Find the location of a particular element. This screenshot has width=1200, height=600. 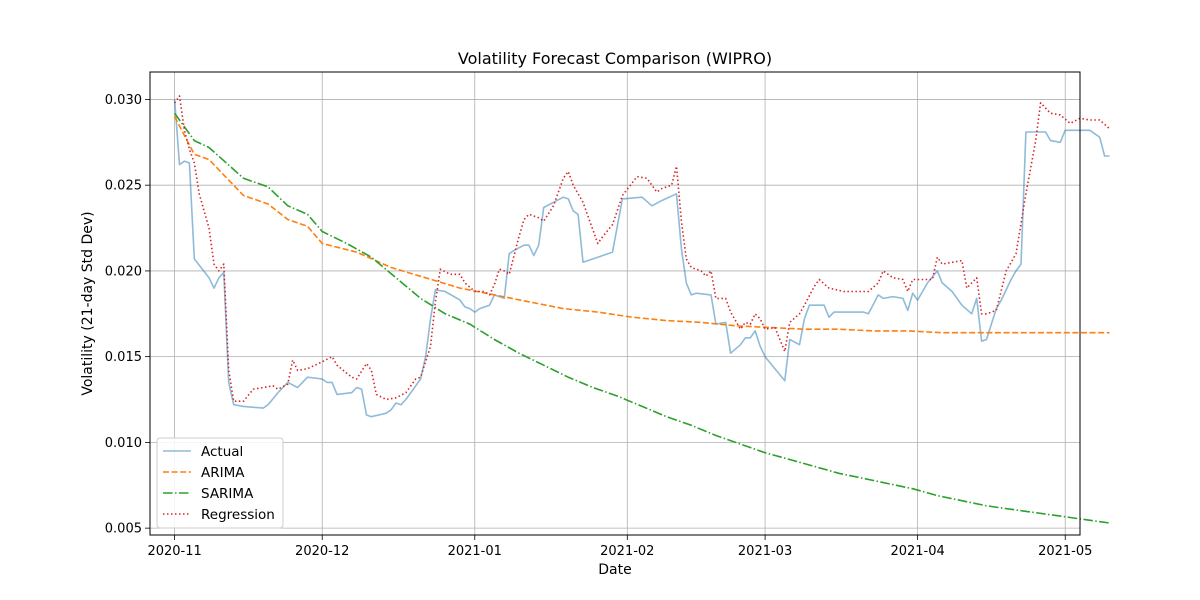

y-tick-label: 0.010 is located at coordinates (123, 443).